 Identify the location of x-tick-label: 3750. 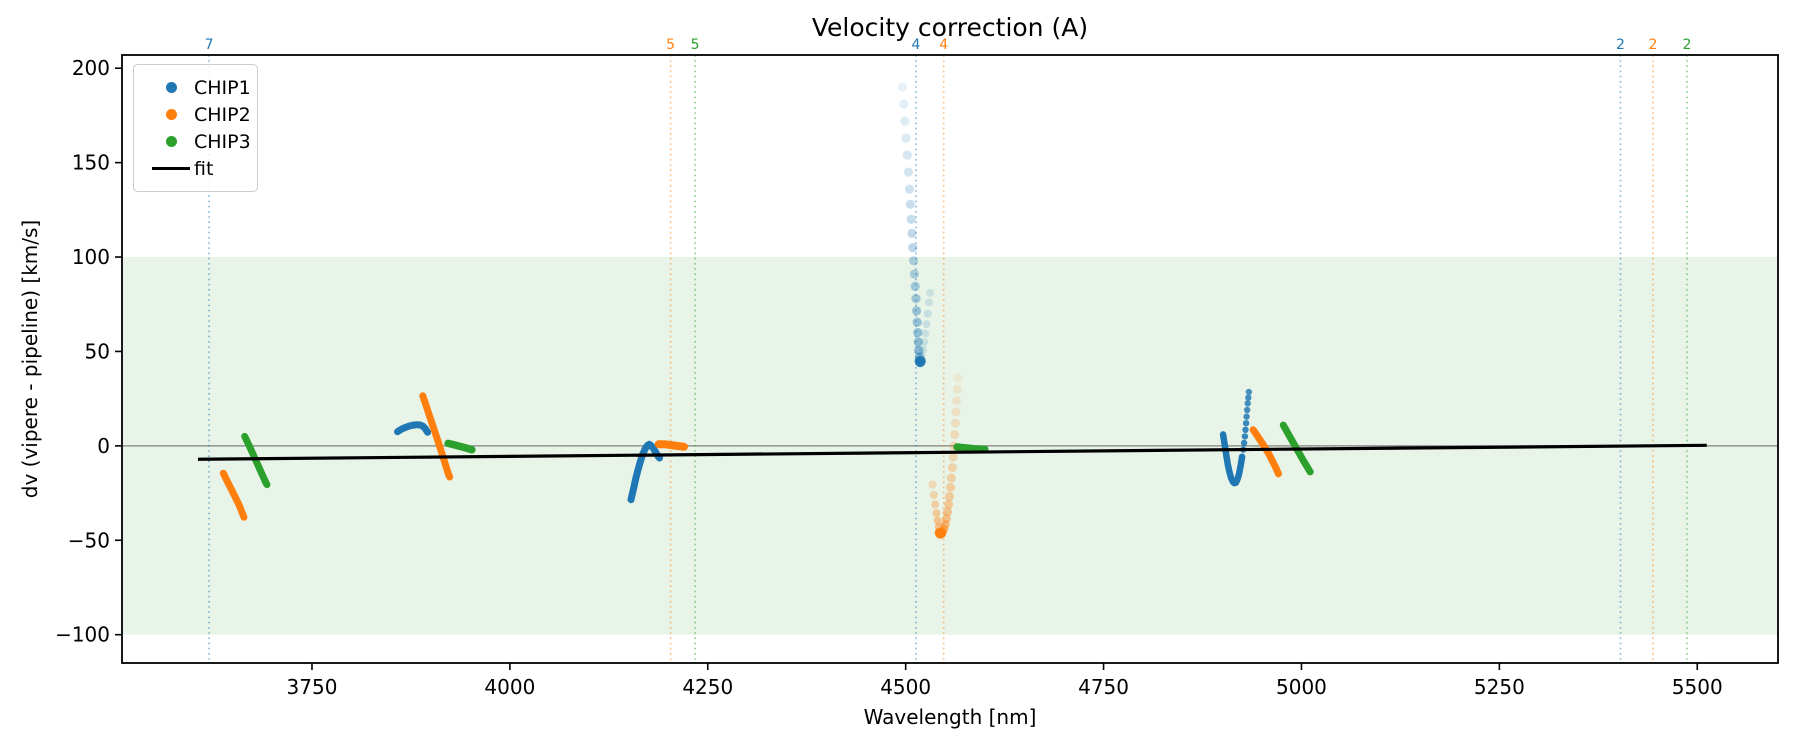
(312, 687).